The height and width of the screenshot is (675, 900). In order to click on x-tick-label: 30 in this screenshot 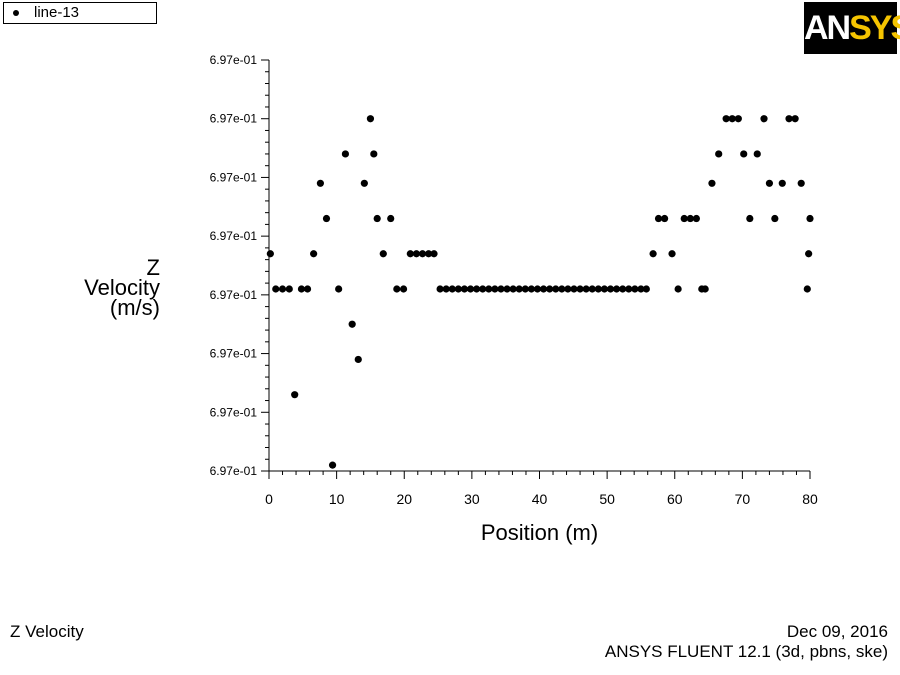, I will do `click(472, 499)`.